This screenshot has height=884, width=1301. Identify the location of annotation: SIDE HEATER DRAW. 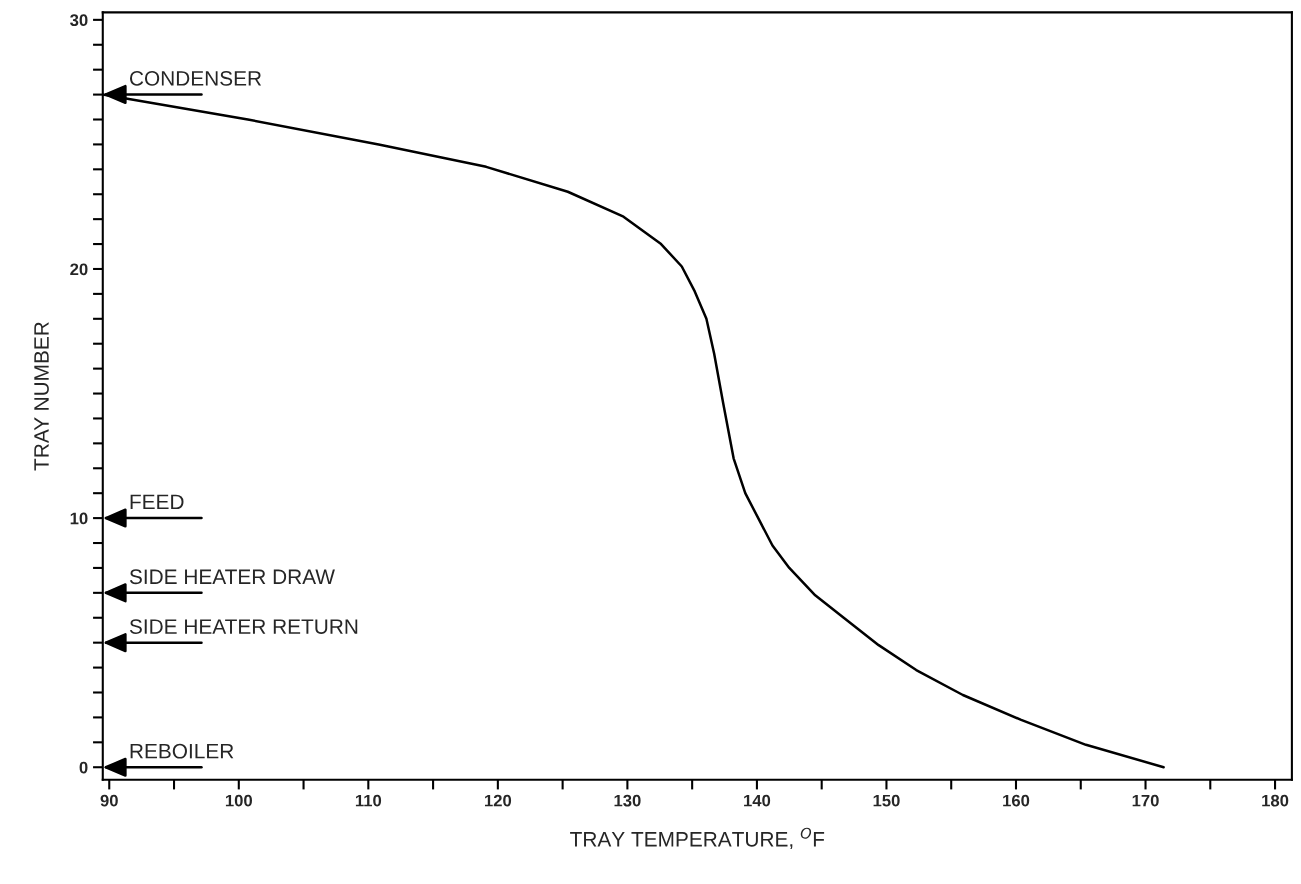
(232, 577).